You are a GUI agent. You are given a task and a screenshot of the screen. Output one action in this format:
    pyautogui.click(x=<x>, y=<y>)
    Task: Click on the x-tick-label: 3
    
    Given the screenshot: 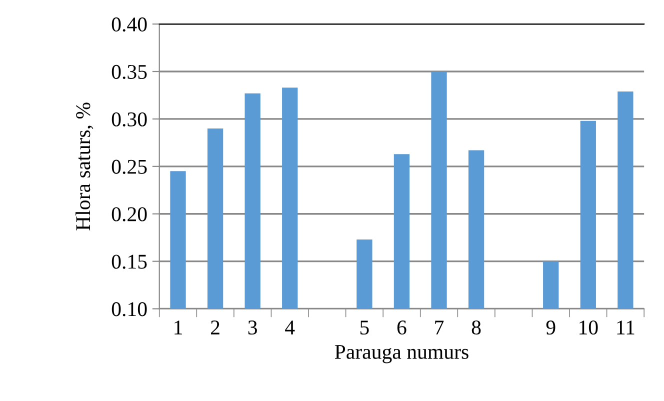 What is the action you would take?
    pyautogui.click(x=252, y=327)
    